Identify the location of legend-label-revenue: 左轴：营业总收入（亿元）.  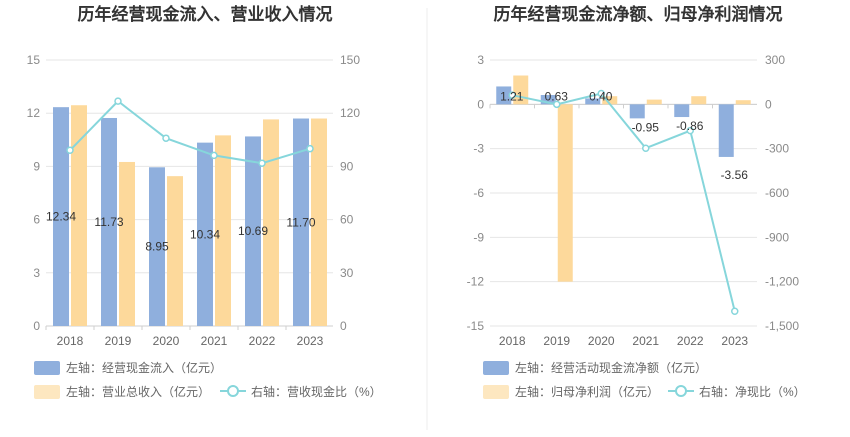
(138, 391).